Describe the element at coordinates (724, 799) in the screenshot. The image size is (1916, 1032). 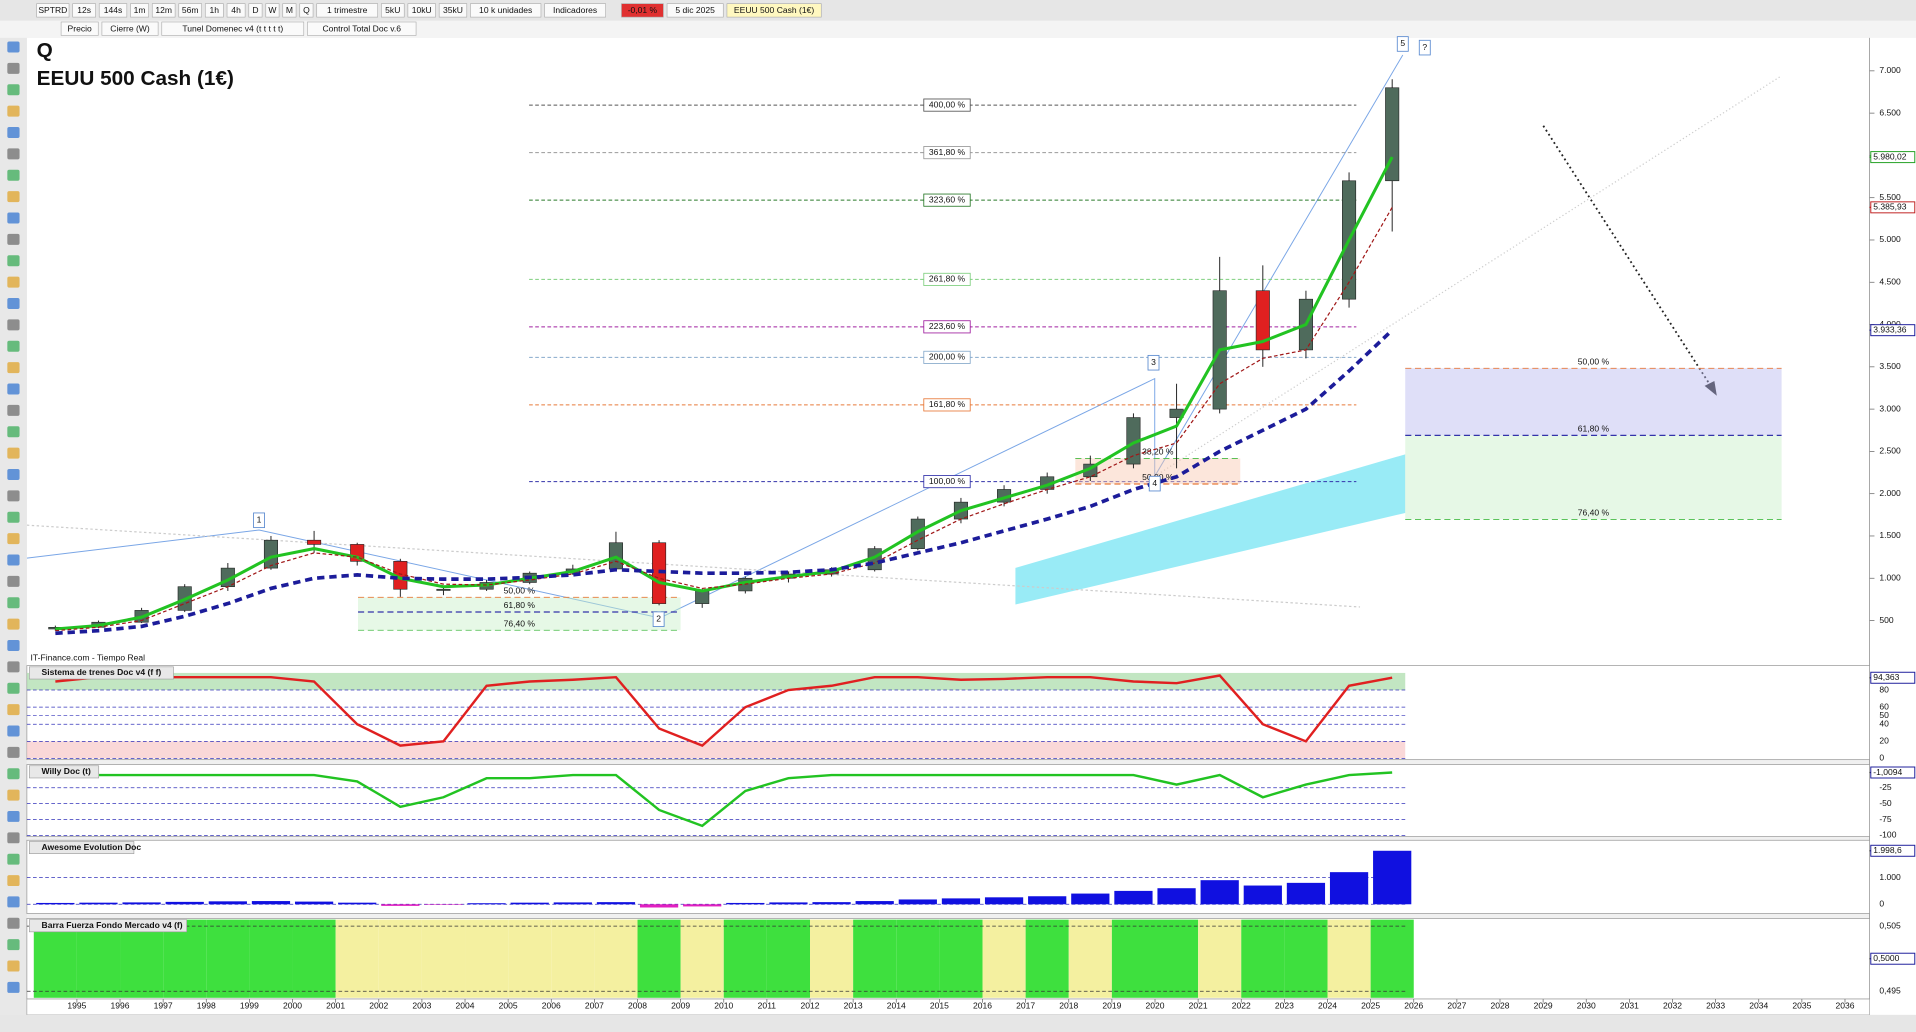
I see `indicator-line` at that location.